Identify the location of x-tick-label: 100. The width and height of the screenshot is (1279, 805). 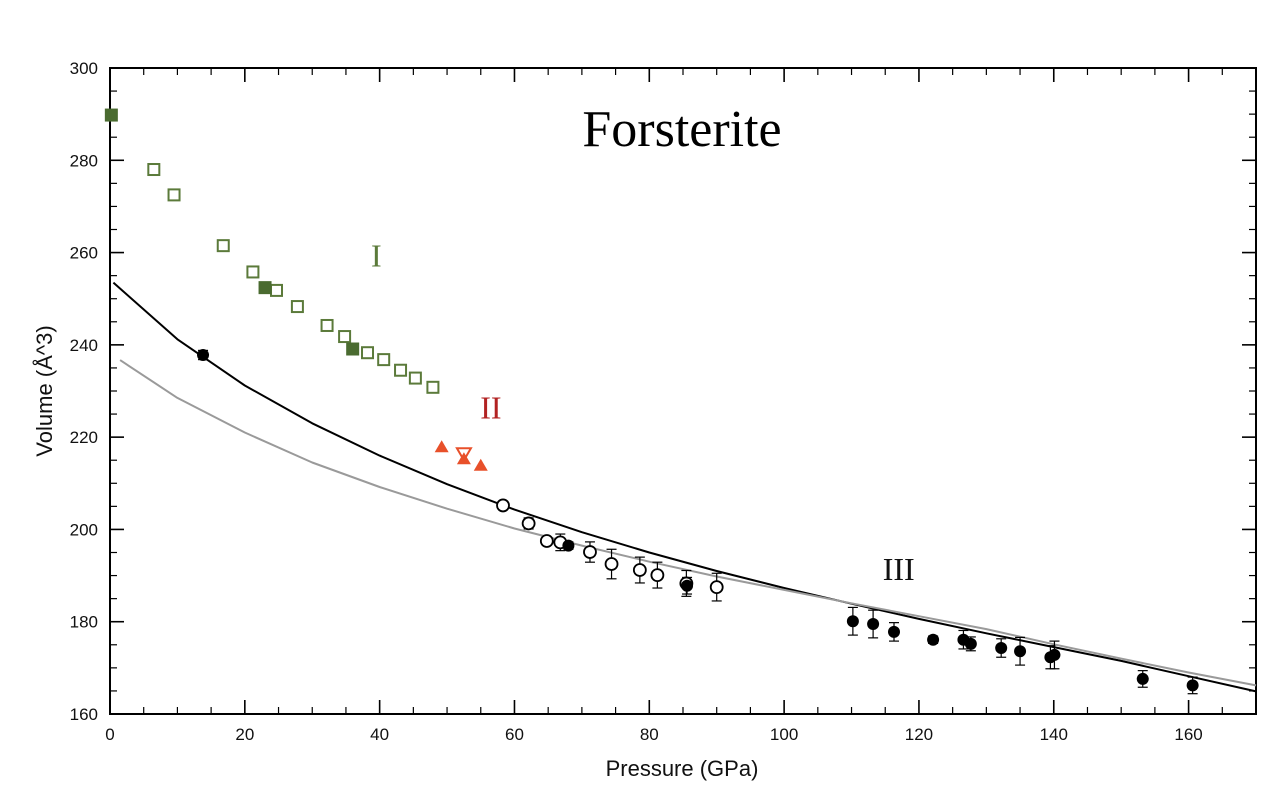
(784, 734).